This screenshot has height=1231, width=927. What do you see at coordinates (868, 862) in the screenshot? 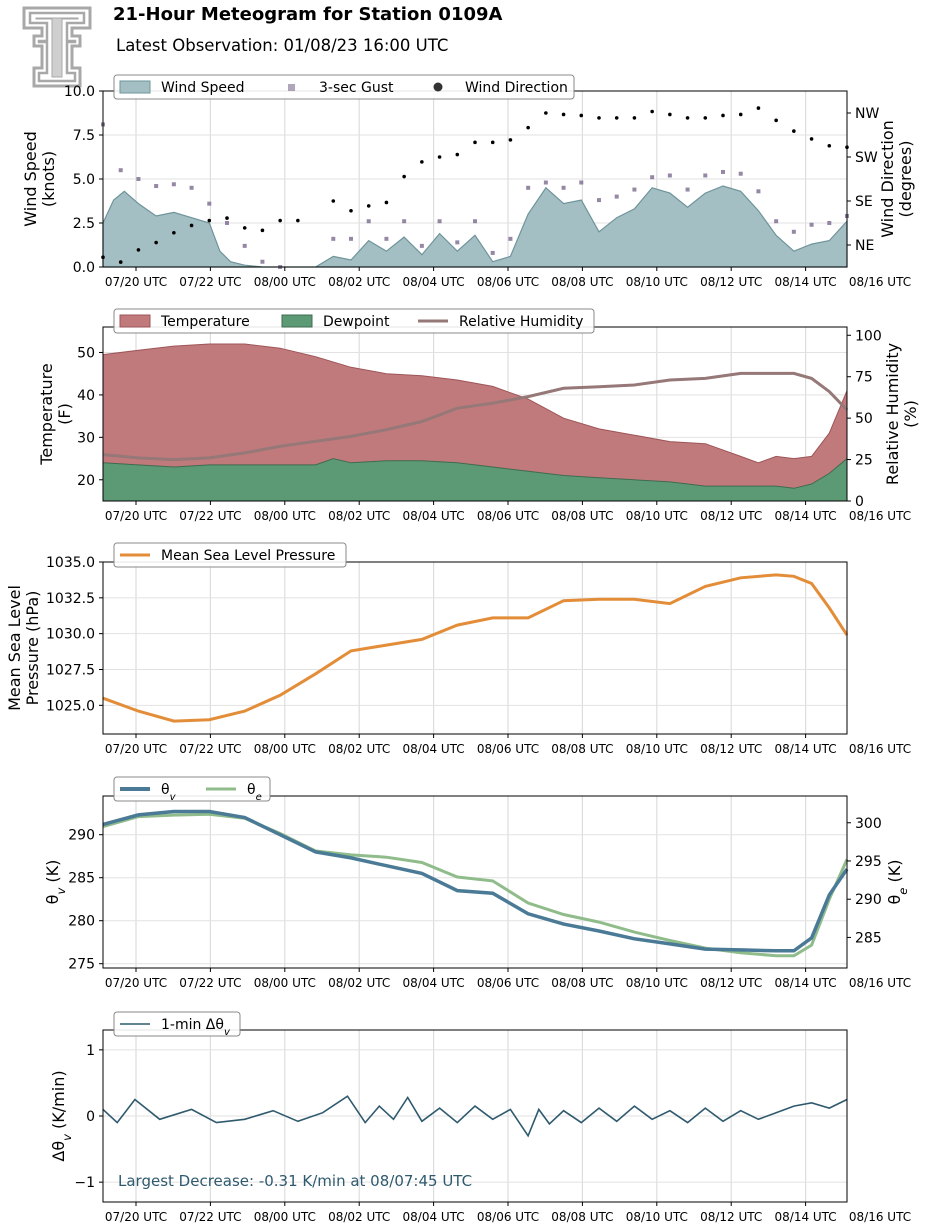
I see `y-tick-label-right: 295` at bounding box center [868, 862].